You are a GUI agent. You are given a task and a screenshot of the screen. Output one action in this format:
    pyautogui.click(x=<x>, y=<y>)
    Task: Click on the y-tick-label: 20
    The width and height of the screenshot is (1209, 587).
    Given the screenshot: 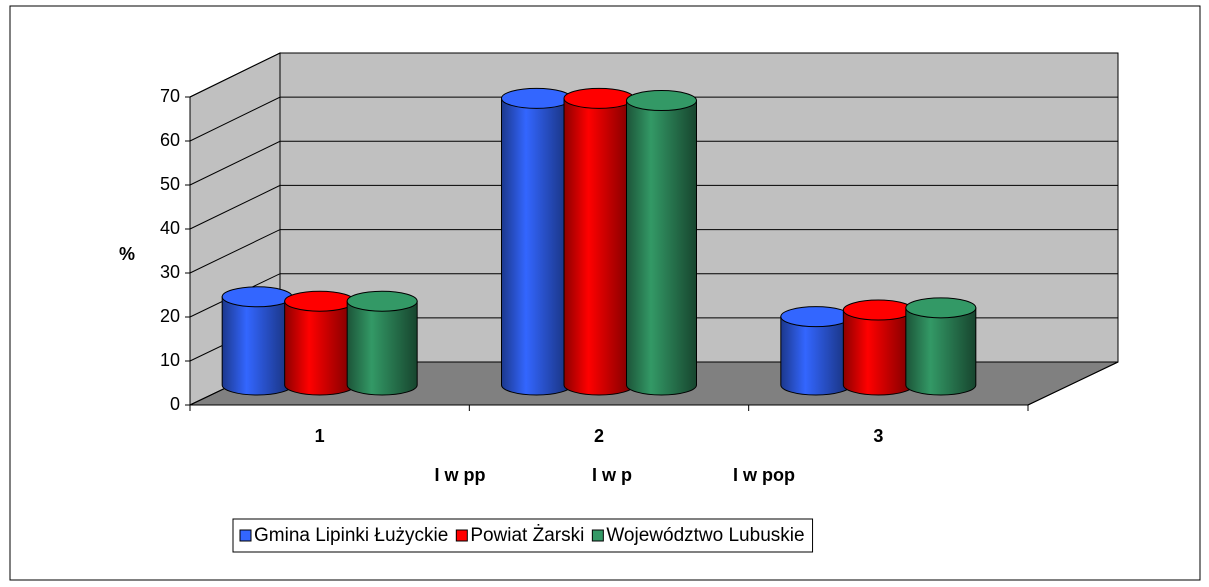 What is the action you would take?
    pyautogui.click(x=170, y=316)
    